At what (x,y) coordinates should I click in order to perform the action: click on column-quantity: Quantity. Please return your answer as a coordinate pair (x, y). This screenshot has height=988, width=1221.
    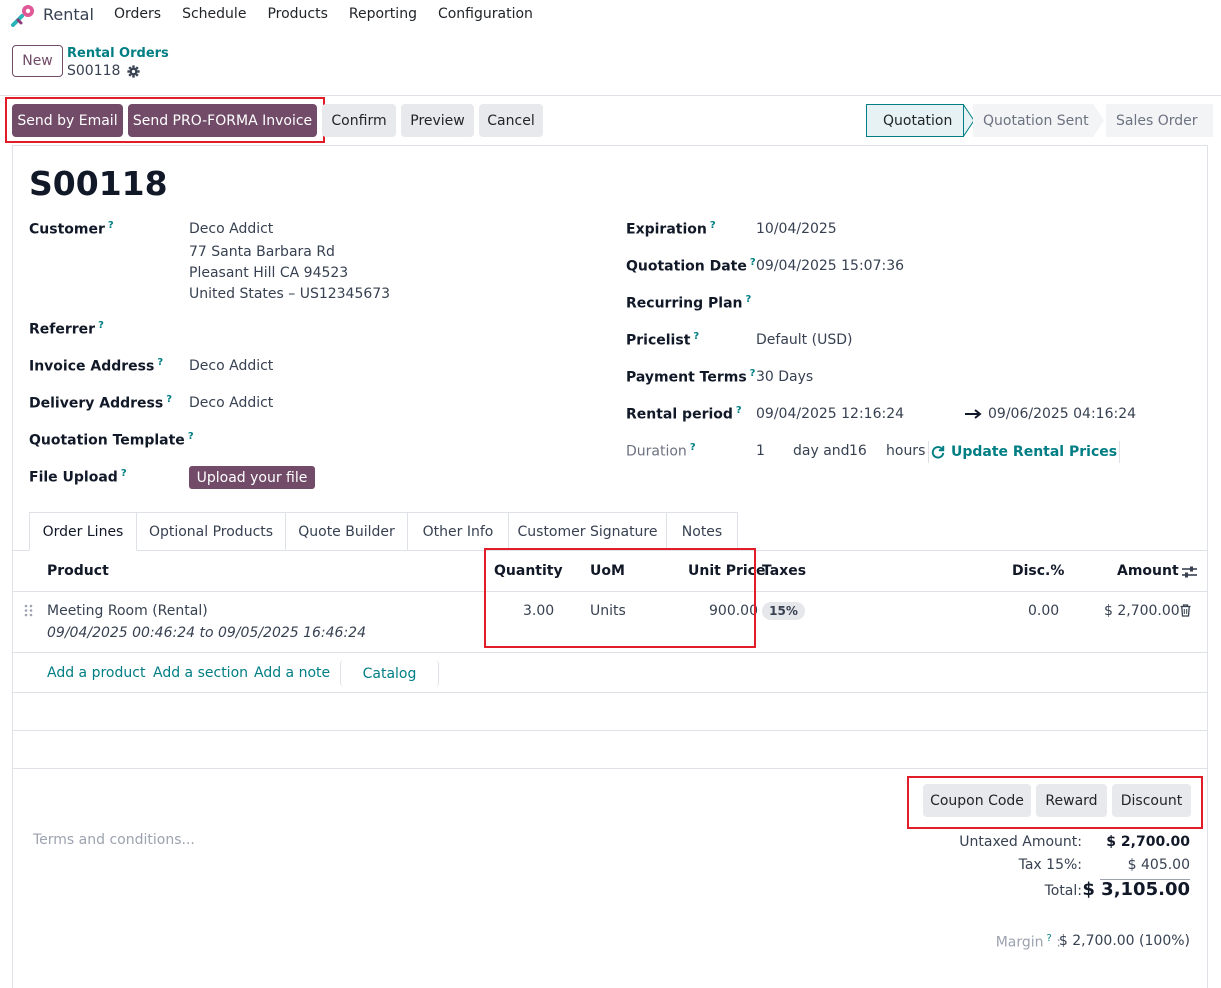
    Looking at the image, I should click on (528, 571).